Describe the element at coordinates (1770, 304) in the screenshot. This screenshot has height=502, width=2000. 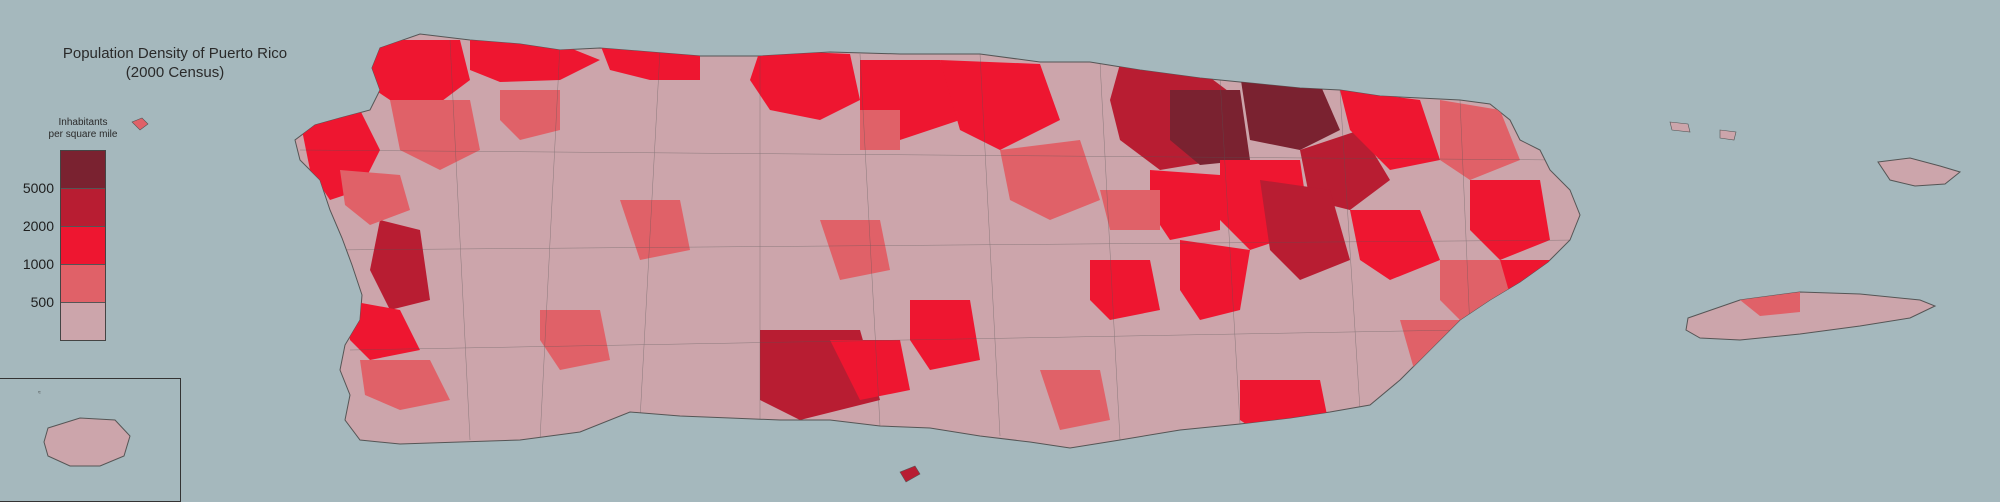
I see `vieques-region` at that location.